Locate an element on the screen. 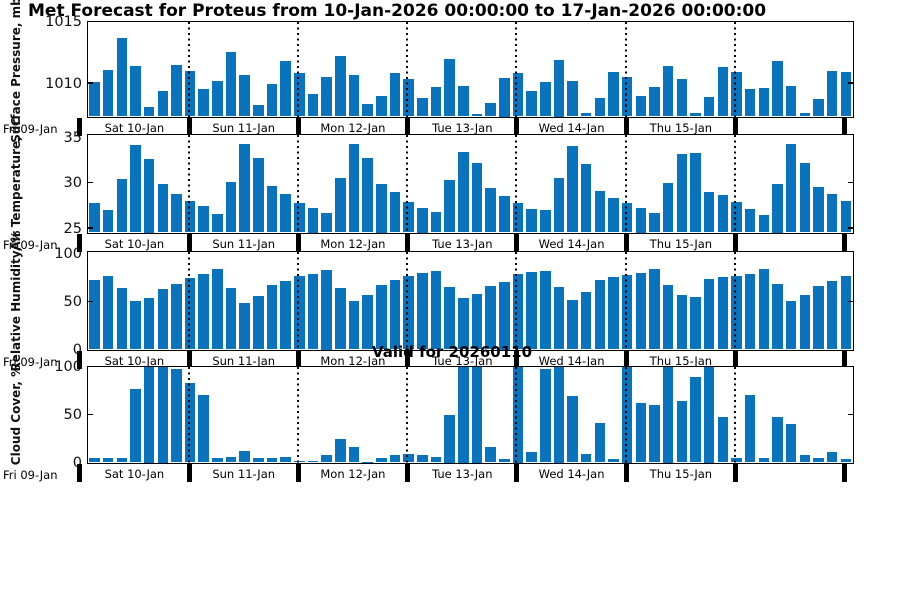  day-label: Sun 11-Jan is located at coordinates (244, 127).